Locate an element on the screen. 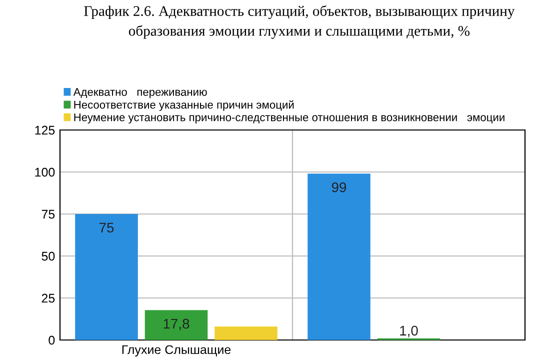  y-tick-label: 25 is located at coordinates (48, 298).